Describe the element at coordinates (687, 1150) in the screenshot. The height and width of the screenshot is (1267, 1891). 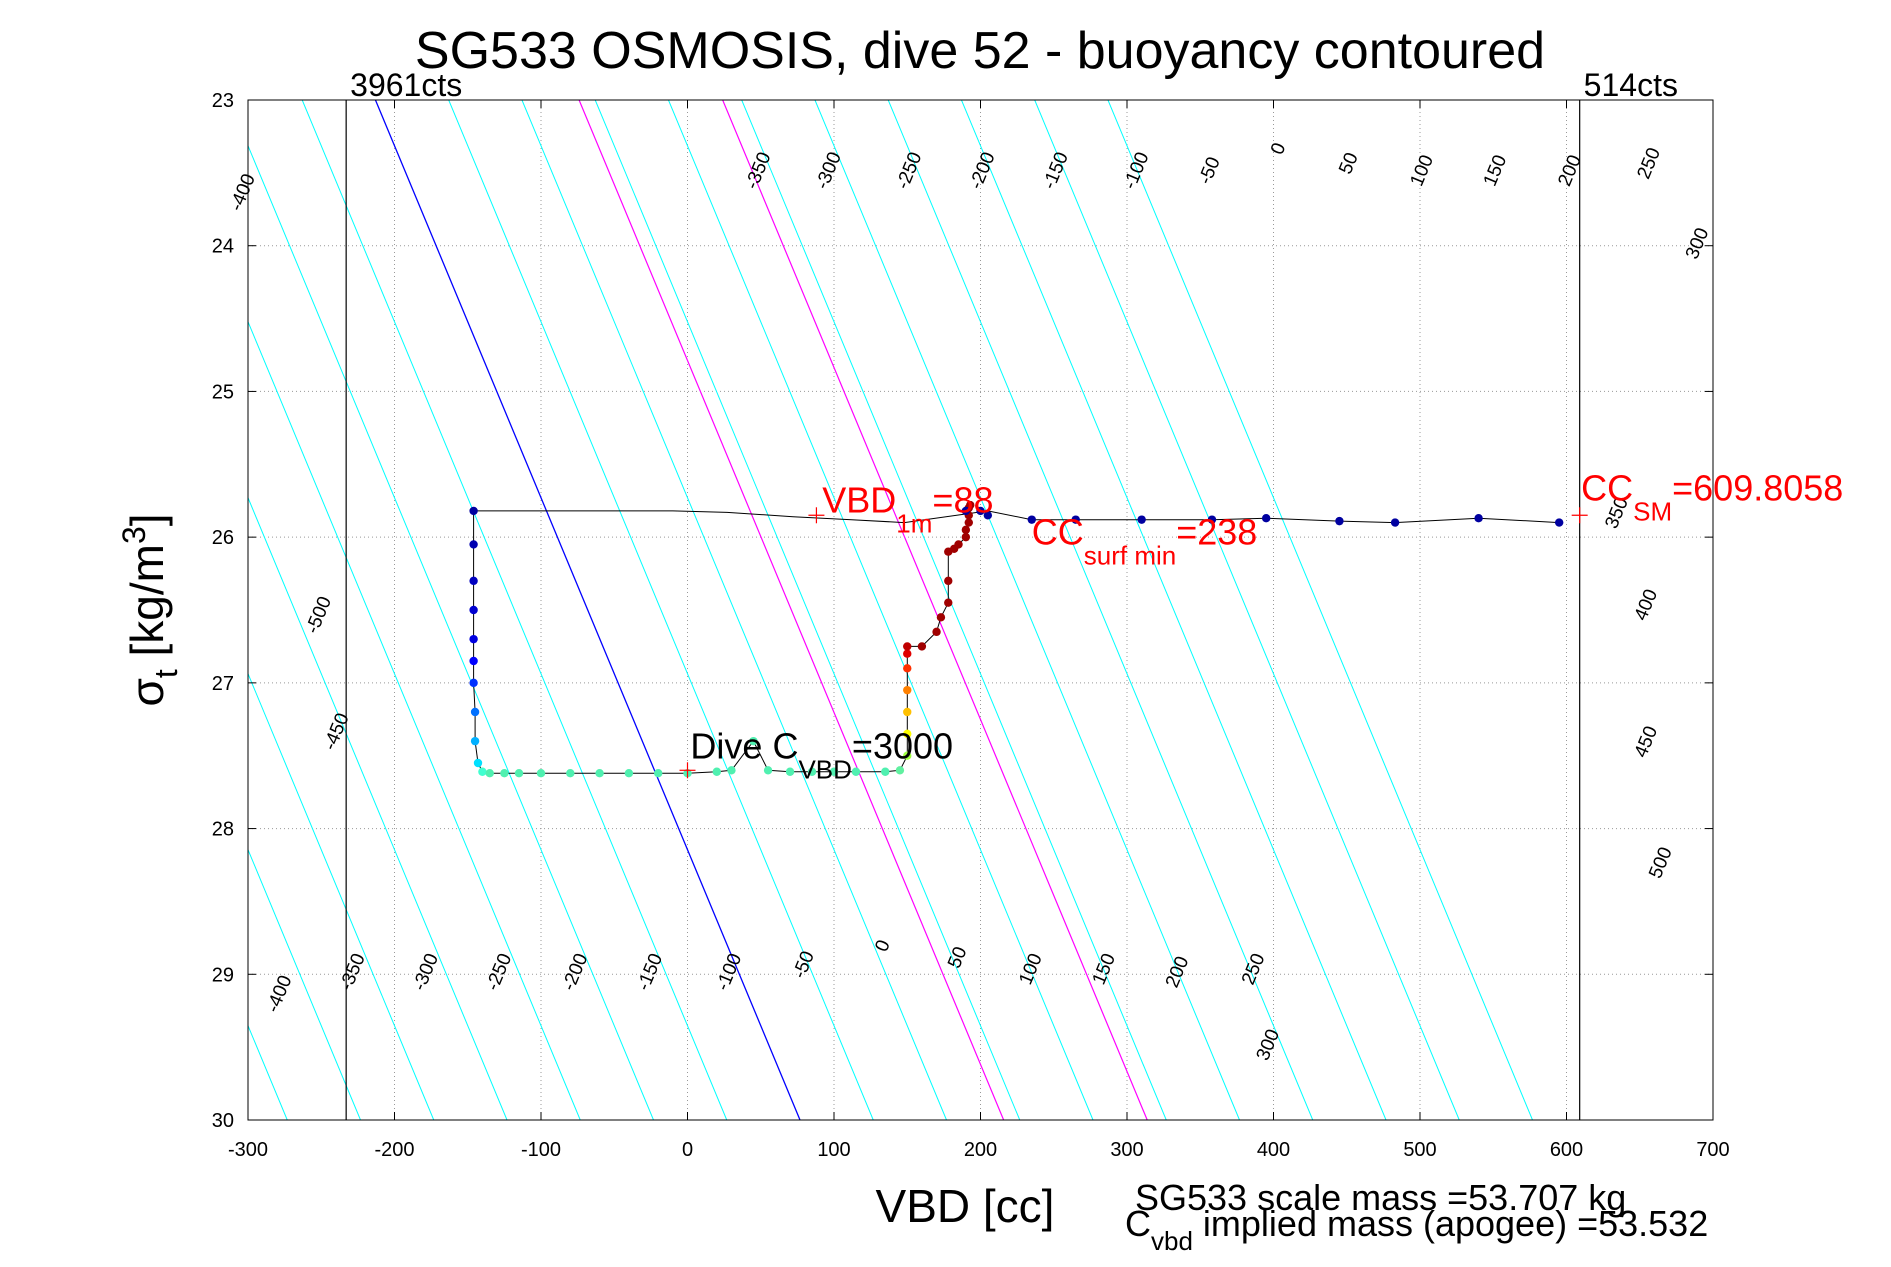
I see `x-tick-label: 0` at that location.